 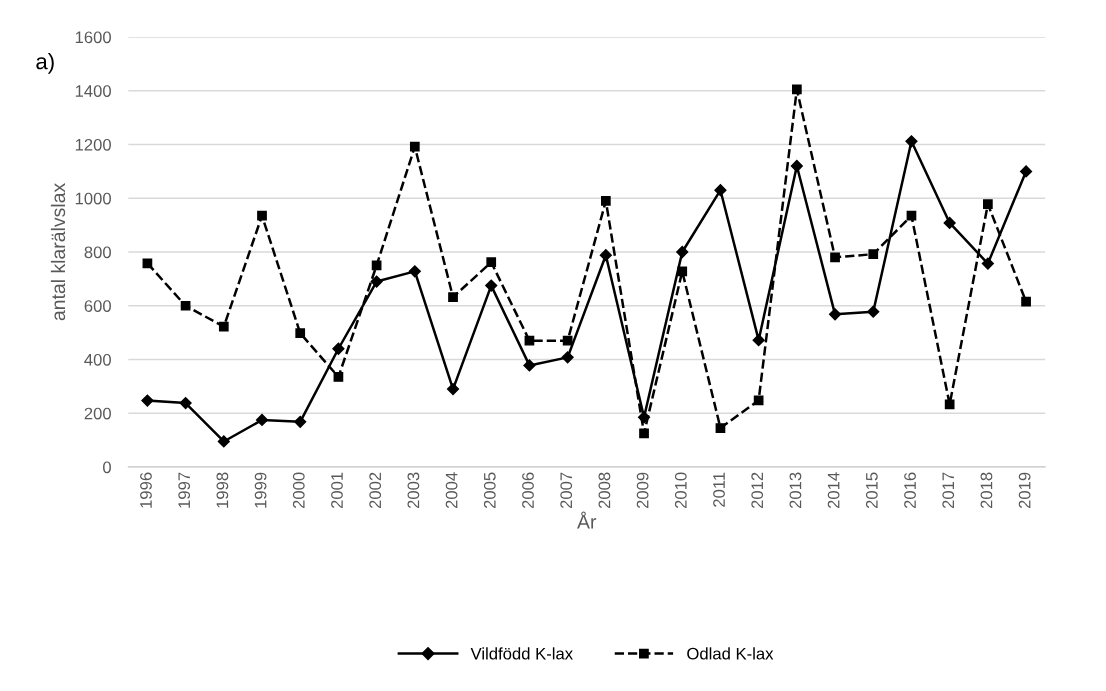 I want to click on y-axis-title: antal klarälvslax, so click(x=58, y=252).